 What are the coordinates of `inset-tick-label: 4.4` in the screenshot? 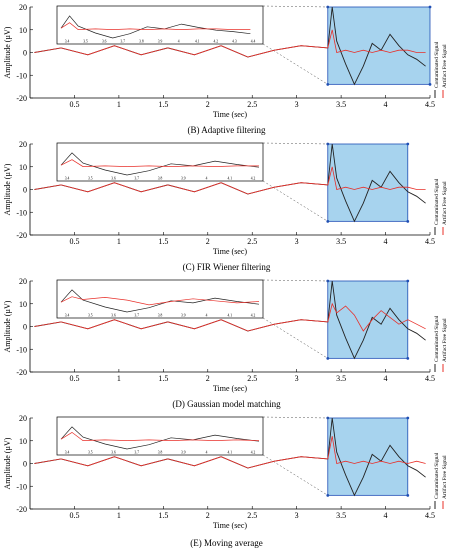 It's located at (253, 42).